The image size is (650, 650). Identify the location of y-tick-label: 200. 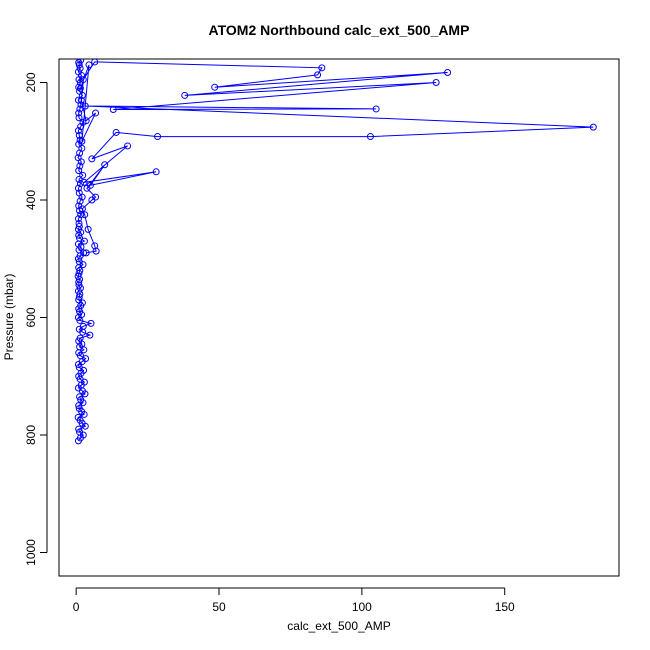
(31, 82).